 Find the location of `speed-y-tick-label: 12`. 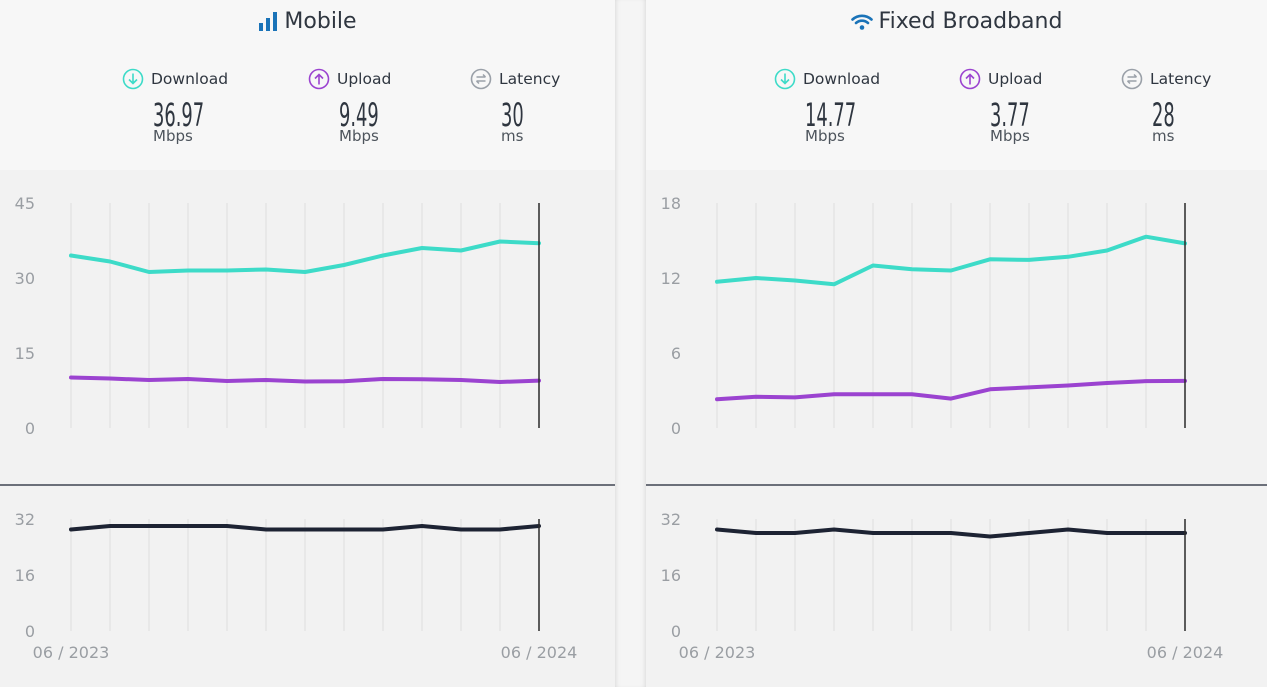

speed-y-tick-label: 12 is located at coordinates (671, 278).